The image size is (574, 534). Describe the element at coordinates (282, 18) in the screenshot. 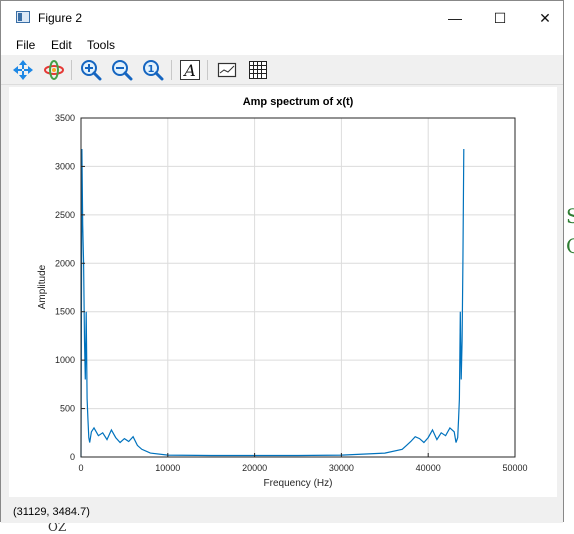

I see `title-bar: Figure 2 — ☐ ✕` at that location.